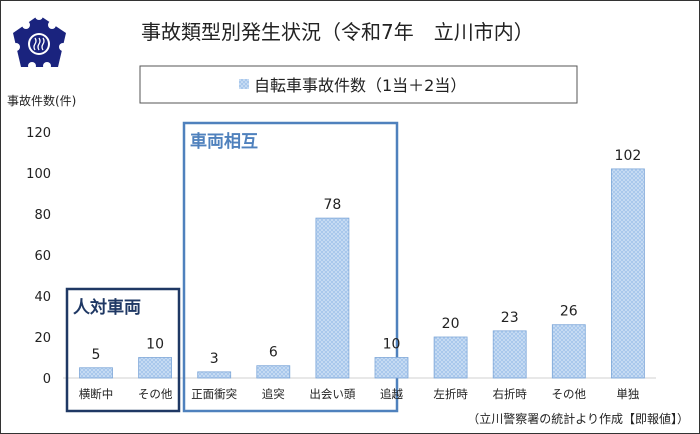  Describe the element at coordinates (391, 394) in the screenshot. I see `x-tick-label: 追越` at that location.